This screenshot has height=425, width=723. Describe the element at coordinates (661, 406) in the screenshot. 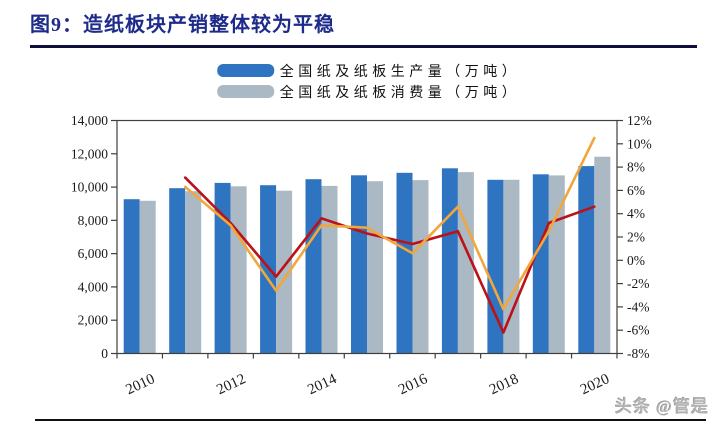

I see `watermark: 头条 @管是` at that location.